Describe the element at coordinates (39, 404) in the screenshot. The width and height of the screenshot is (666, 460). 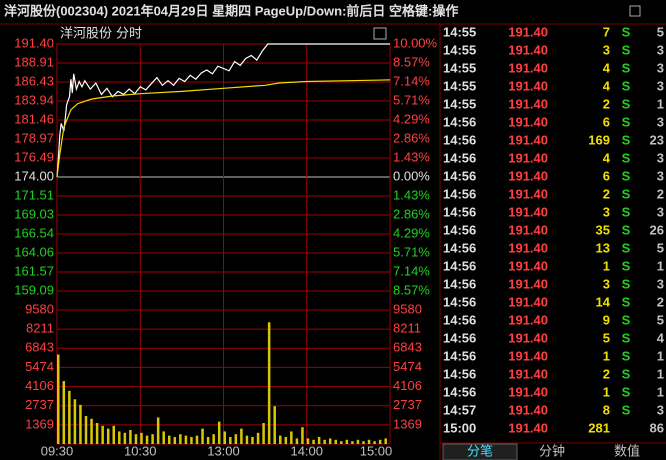
I see `volume-tick-label: 2737` at that location.